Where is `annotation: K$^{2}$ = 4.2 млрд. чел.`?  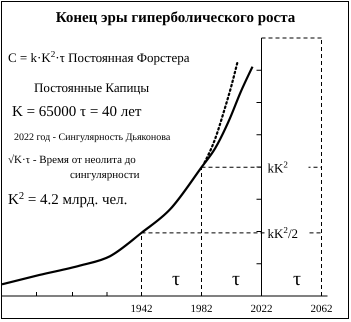 annotation: K$^{2}$ = 4.2 млрд. чел. is located at coordinates (68, 199).